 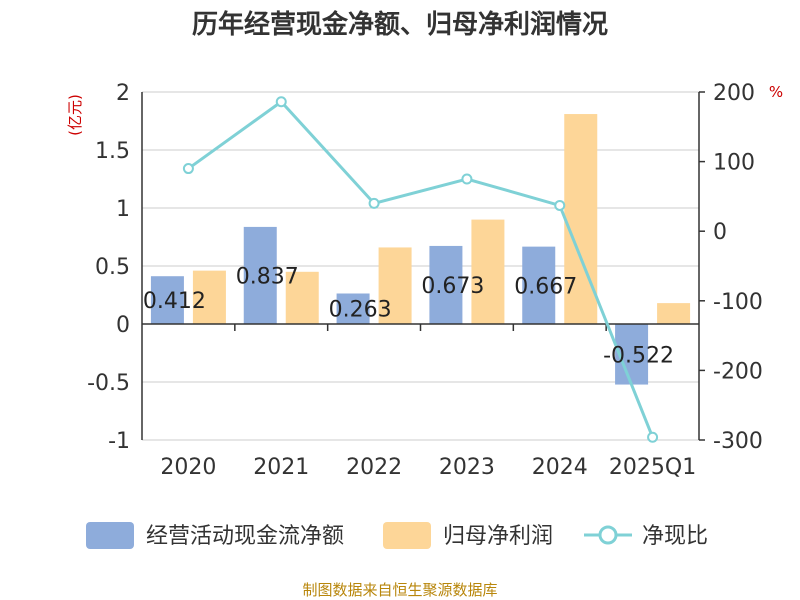 I want to click on left-tick-label: 0, so click(x=123, y=325).